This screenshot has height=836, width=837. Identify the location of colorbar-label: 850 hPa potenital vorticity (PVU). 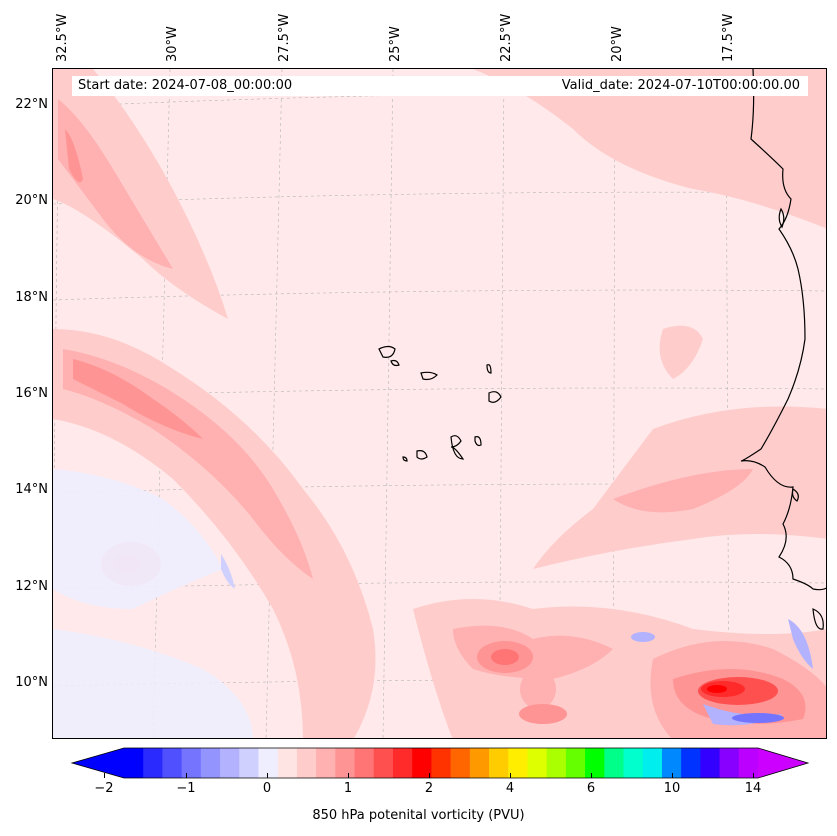
(418, 815).